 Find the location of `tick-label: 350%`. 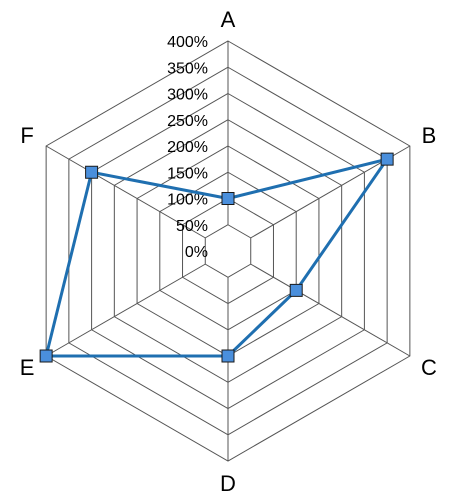

tick-label: 350% is located at coordinates (187, 68).